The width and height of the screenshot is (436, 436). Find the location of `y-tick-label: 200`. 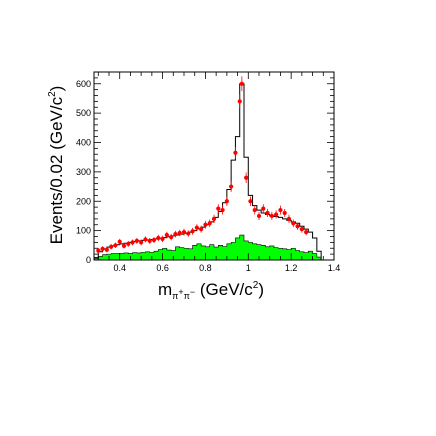

y-tick-label: 200 is located at coordinates (83, 201).